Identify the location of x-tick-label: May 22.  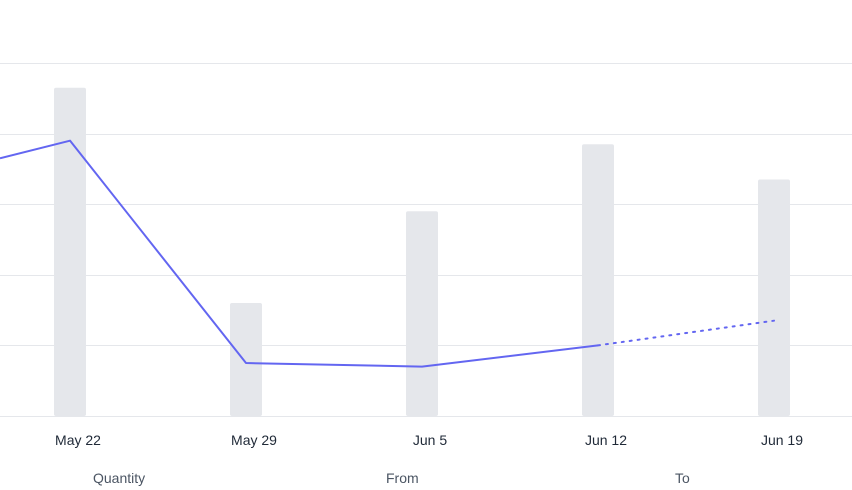
(78, 440).